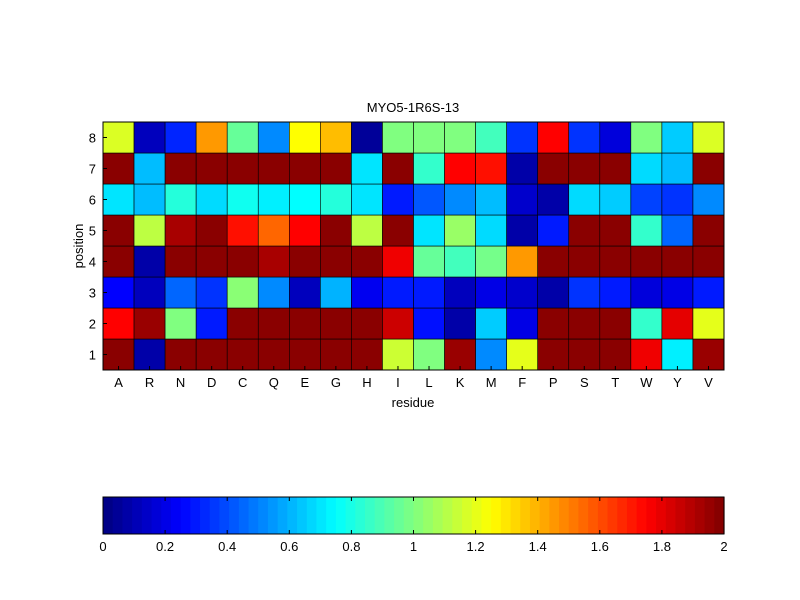 The image size is (800, 600). I want to click on x-tick-label-Q: Q, so click(274, 382).